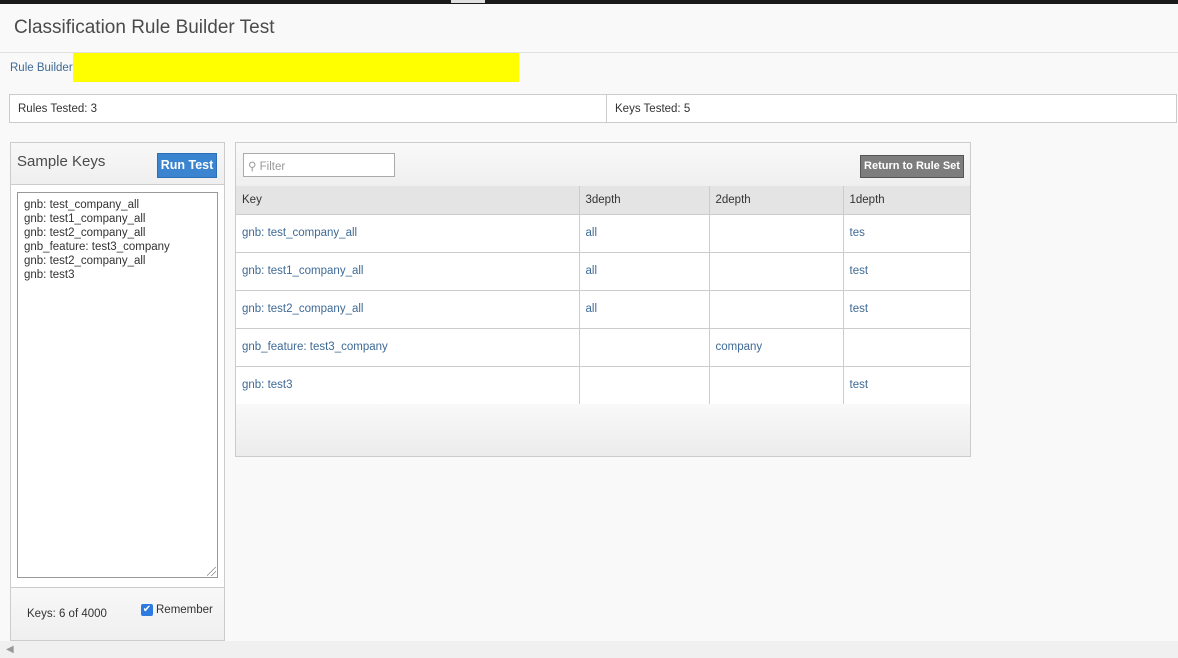 The image size is (1178, 658). I want to click on search-icon: ⚲, so click(252, 167).